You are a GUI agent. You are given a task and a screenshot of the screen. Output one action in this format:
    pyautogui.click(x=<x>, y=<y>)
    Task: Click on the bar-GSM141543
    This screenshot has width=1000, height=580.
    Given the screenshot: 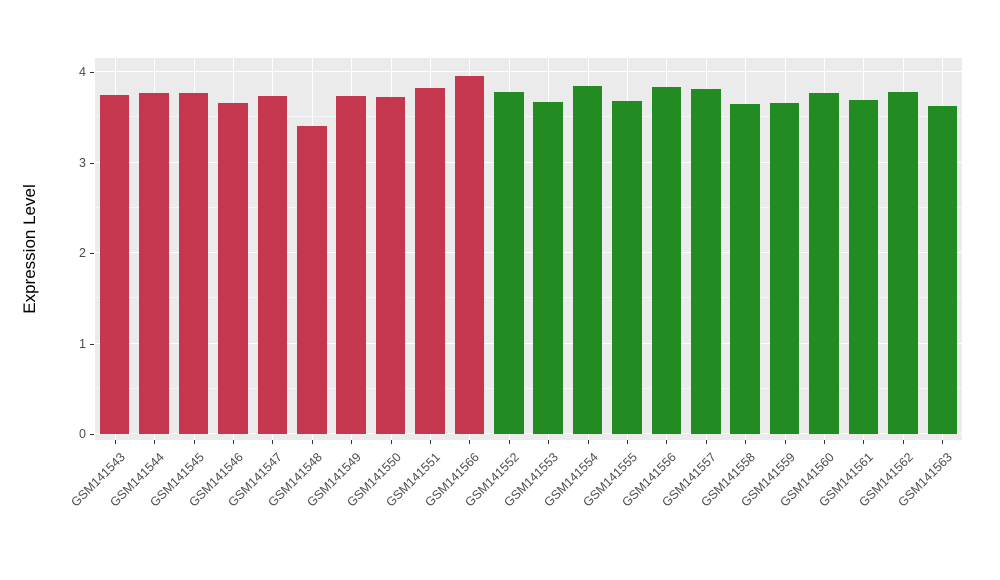 What is the action you would take?
    pyautogui.click(x=114, y=264)
    